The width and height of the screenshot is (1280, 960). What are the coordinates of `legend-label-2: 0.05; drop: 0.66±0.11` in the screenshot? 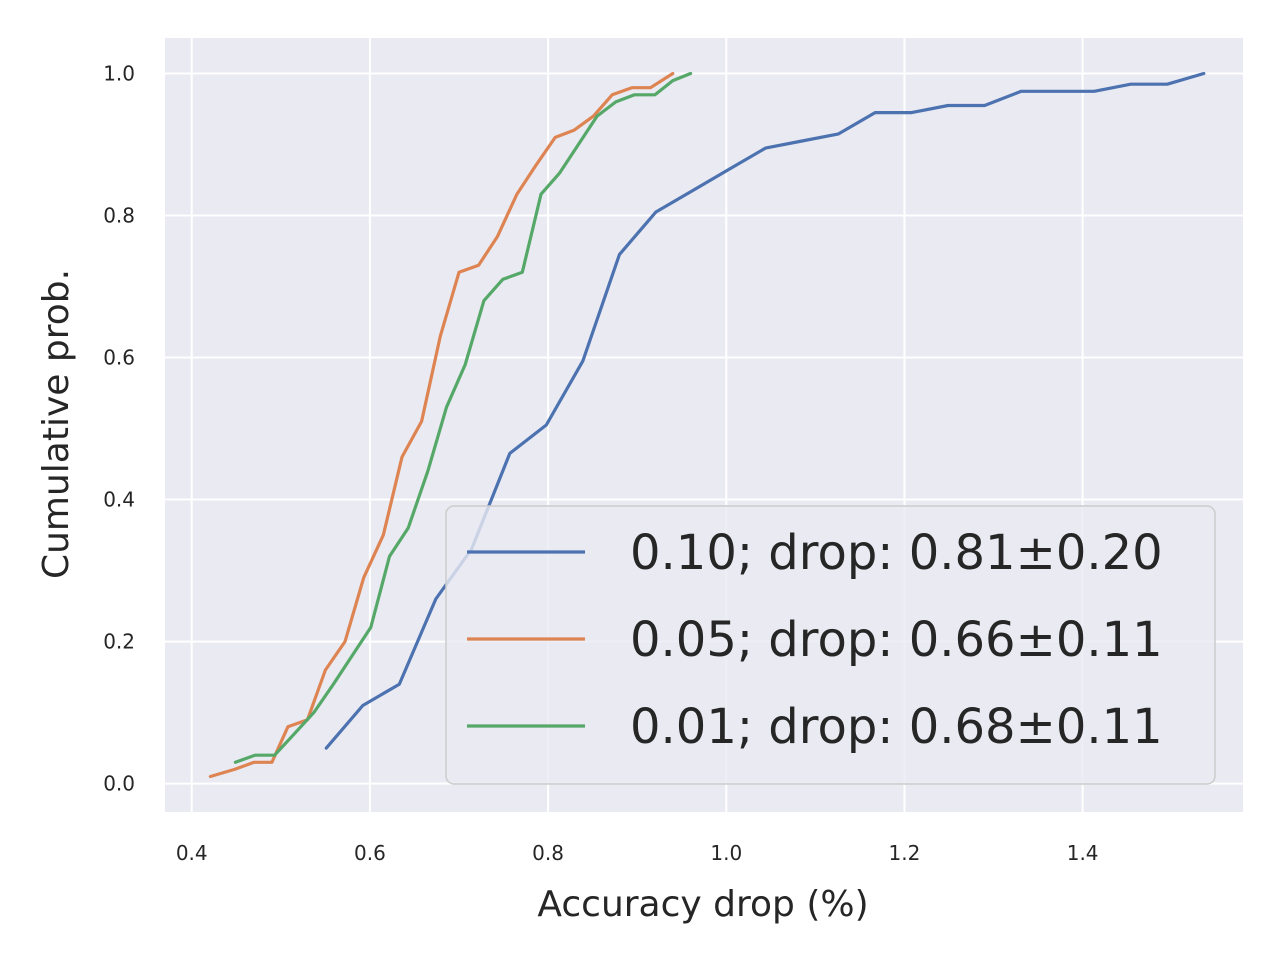 It's located at (896, 640).